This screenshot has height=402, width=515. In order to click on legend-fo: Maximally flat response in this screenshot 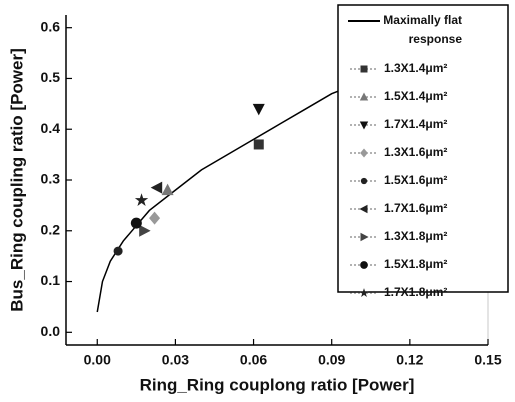, I will do `click(422, 29)`.